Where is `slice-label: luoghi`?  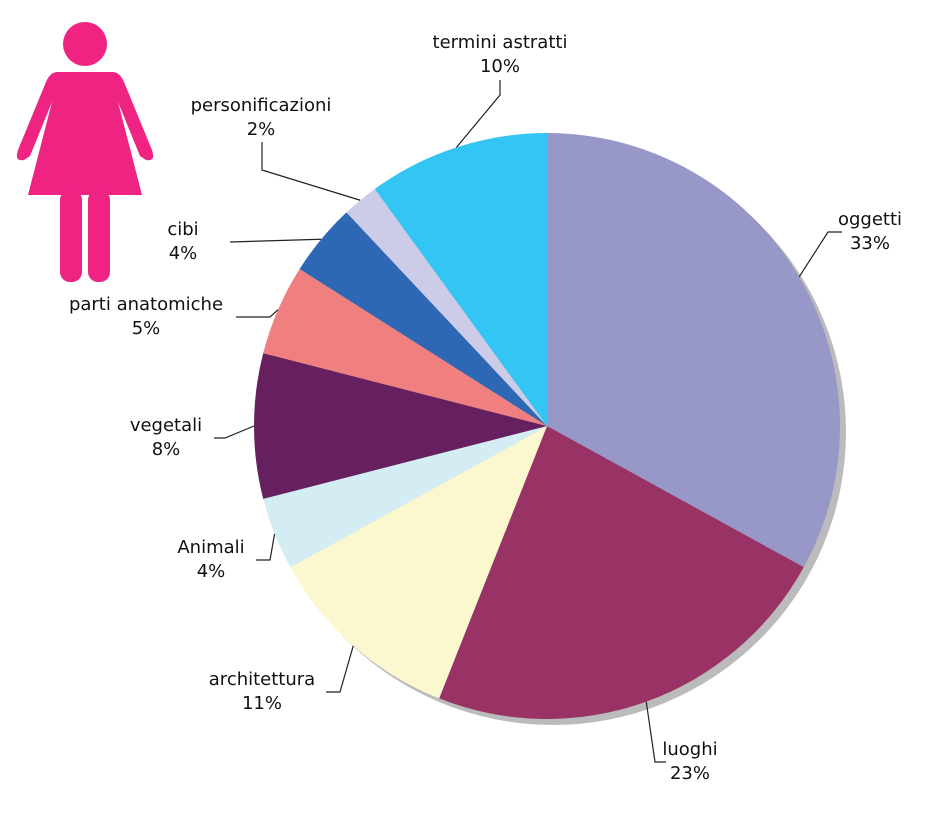 slice-label: luoghi is located at coordinates (689, 749).